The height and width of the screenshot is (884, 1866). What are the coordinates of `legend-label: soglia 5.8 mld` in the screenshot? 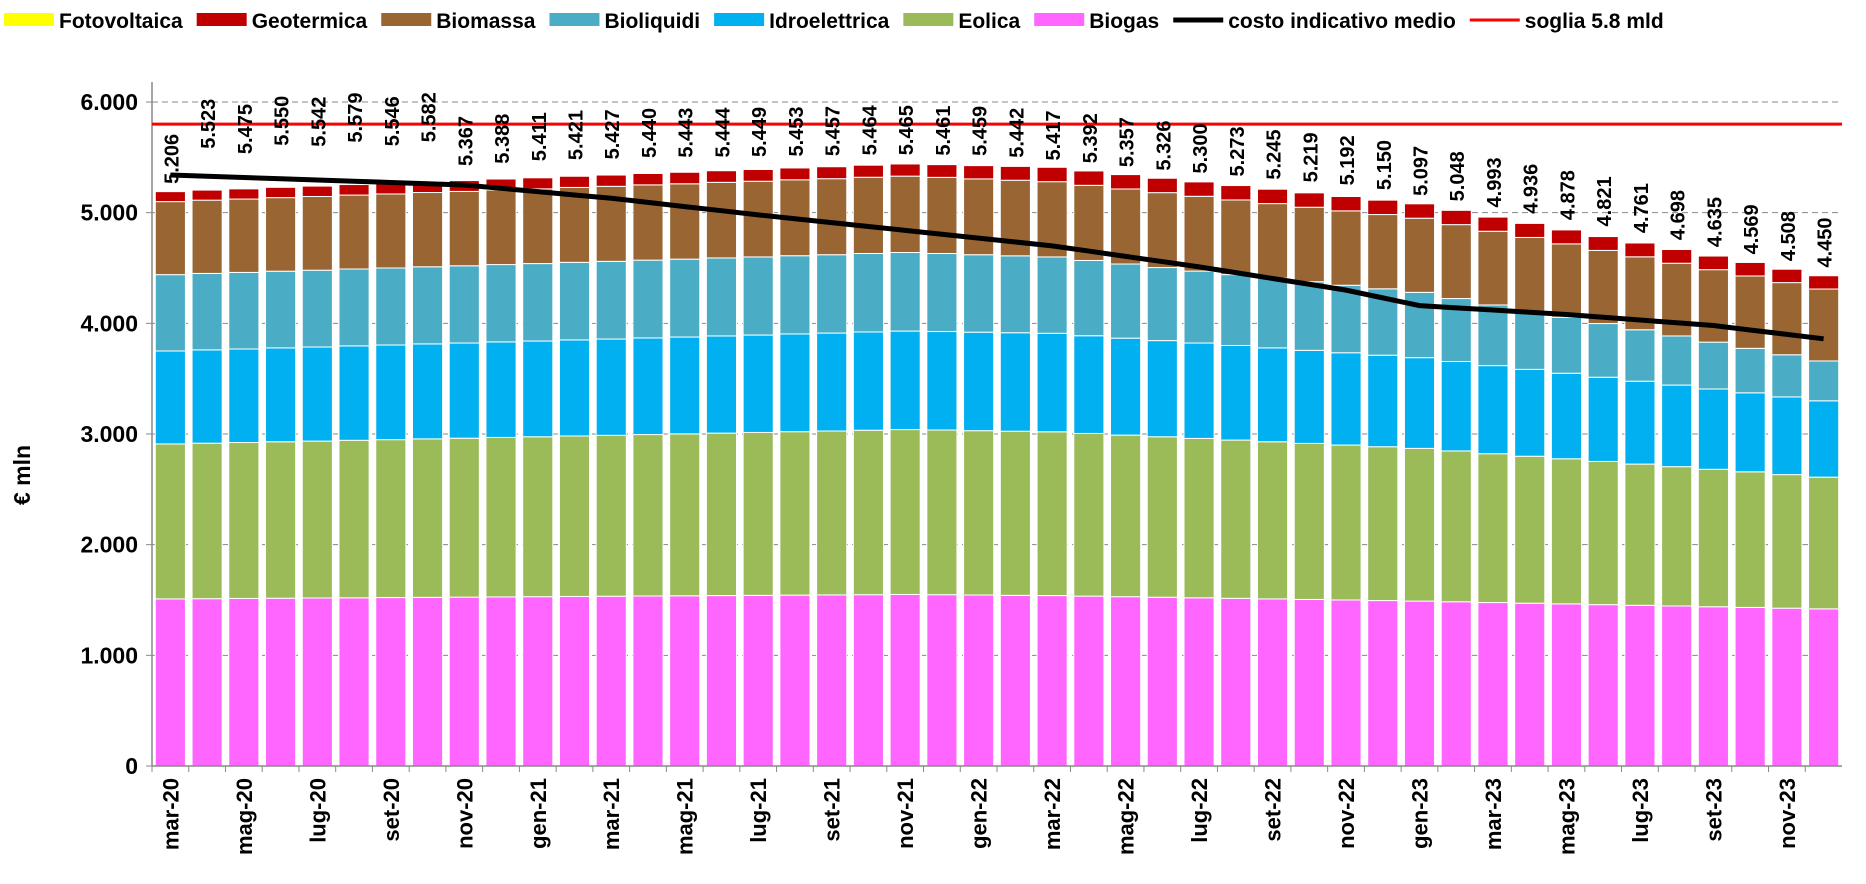 It's located at (1594, 21).